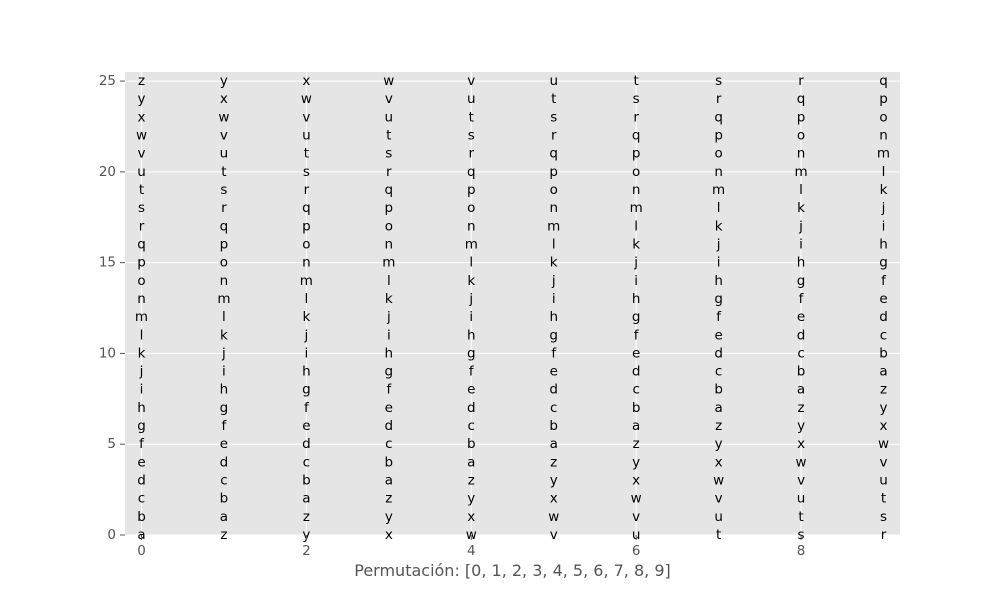 Image resolution: width=1000 pixels, height=600 pixels. What do you see at coordinates (388, 499) in the screenshot?
I see `cell-letter: z` at bounding box center [388, 499].